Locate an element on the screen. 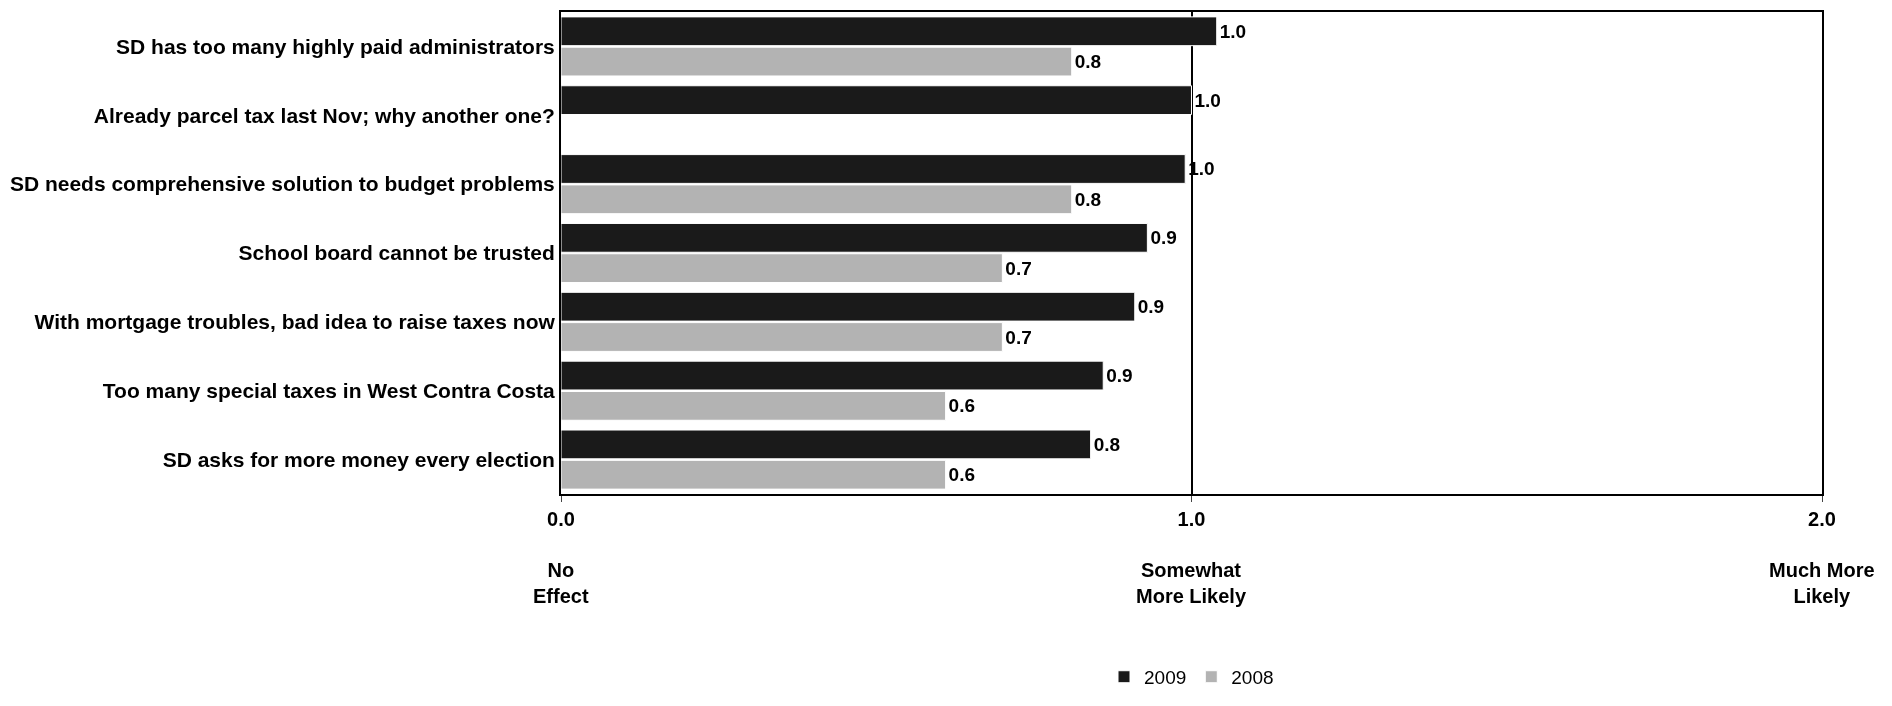  y-tick-label: SD has too many highly paid administrators is located at coordinates (335, 46).